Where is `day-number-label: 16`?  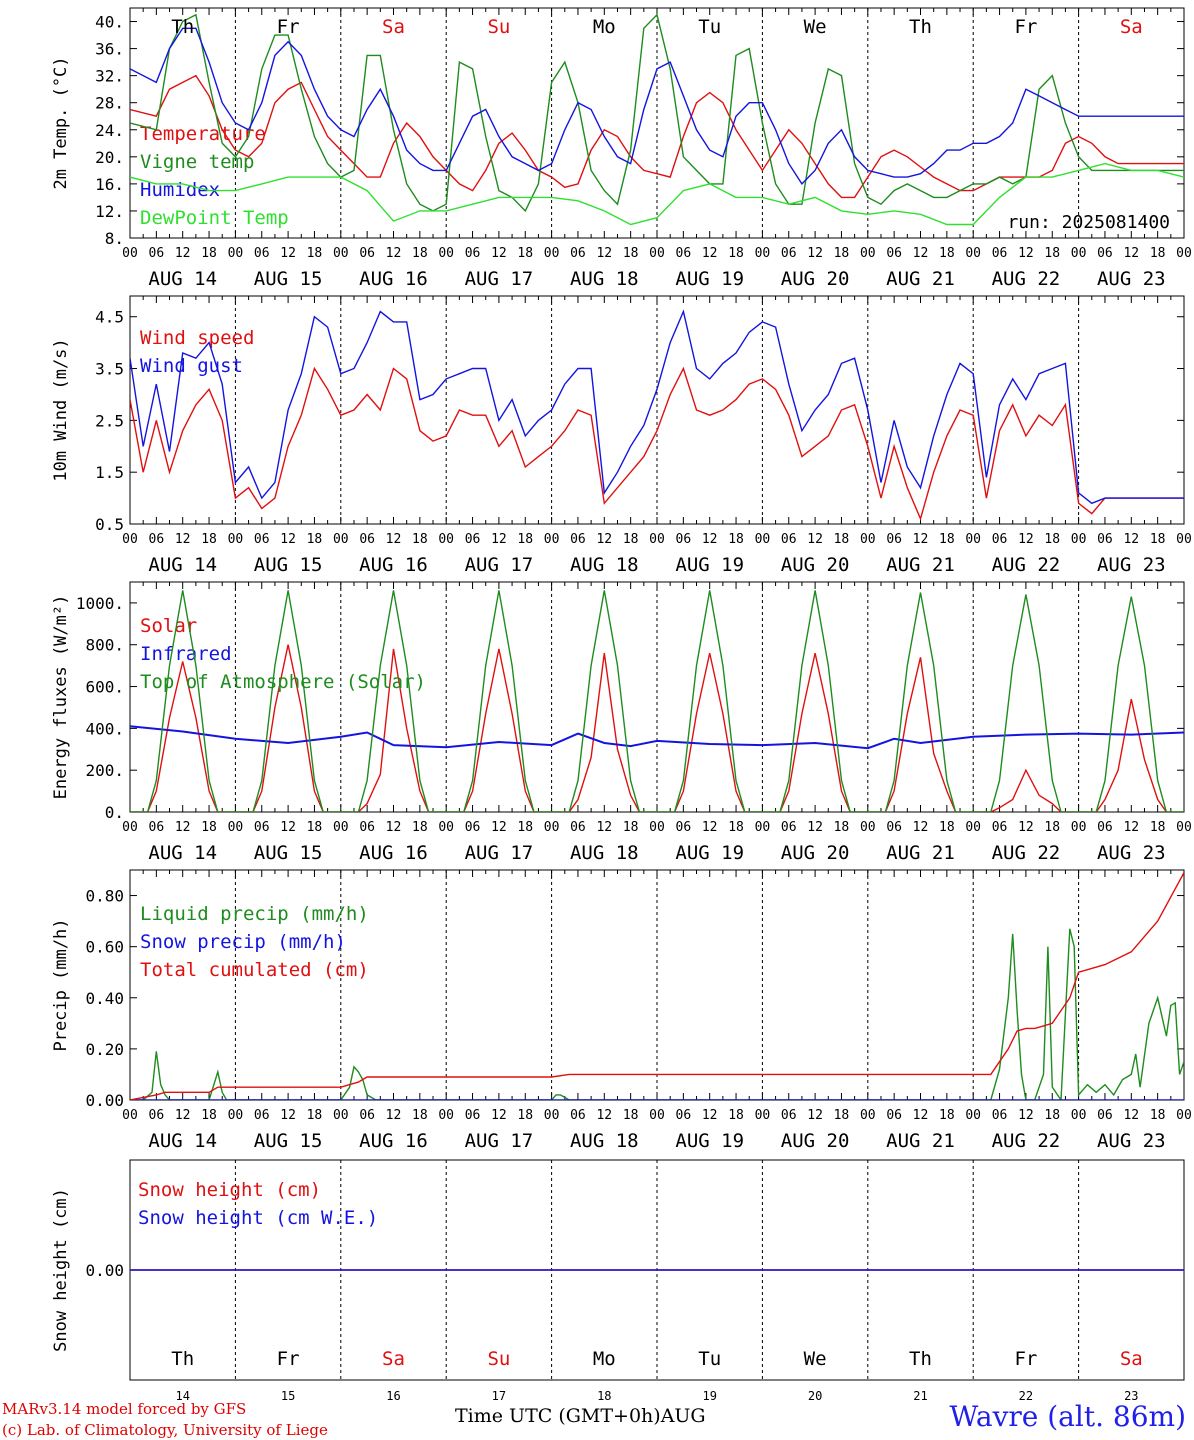 day-number-label: 16 is located at coordinates (393, 1396).